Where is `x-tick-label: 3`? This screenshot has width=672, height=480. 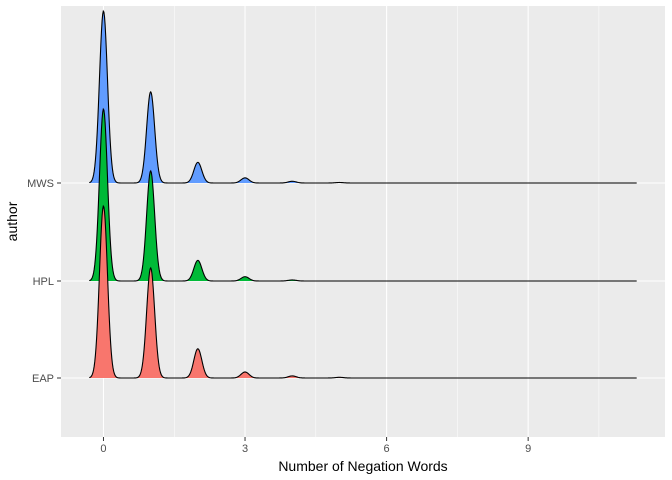
x-tick-label: 3 is located at coordinates (245, 449).